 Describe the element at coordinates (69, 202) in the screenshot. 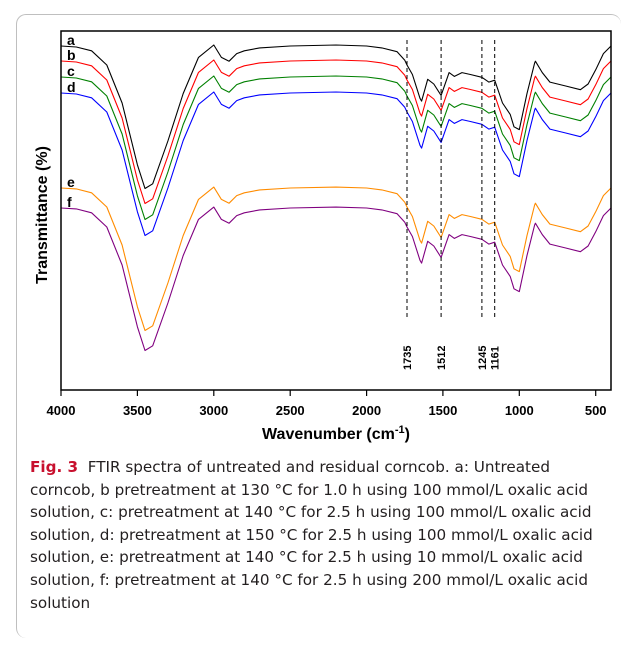

I see `series-label-f: f` at that location.